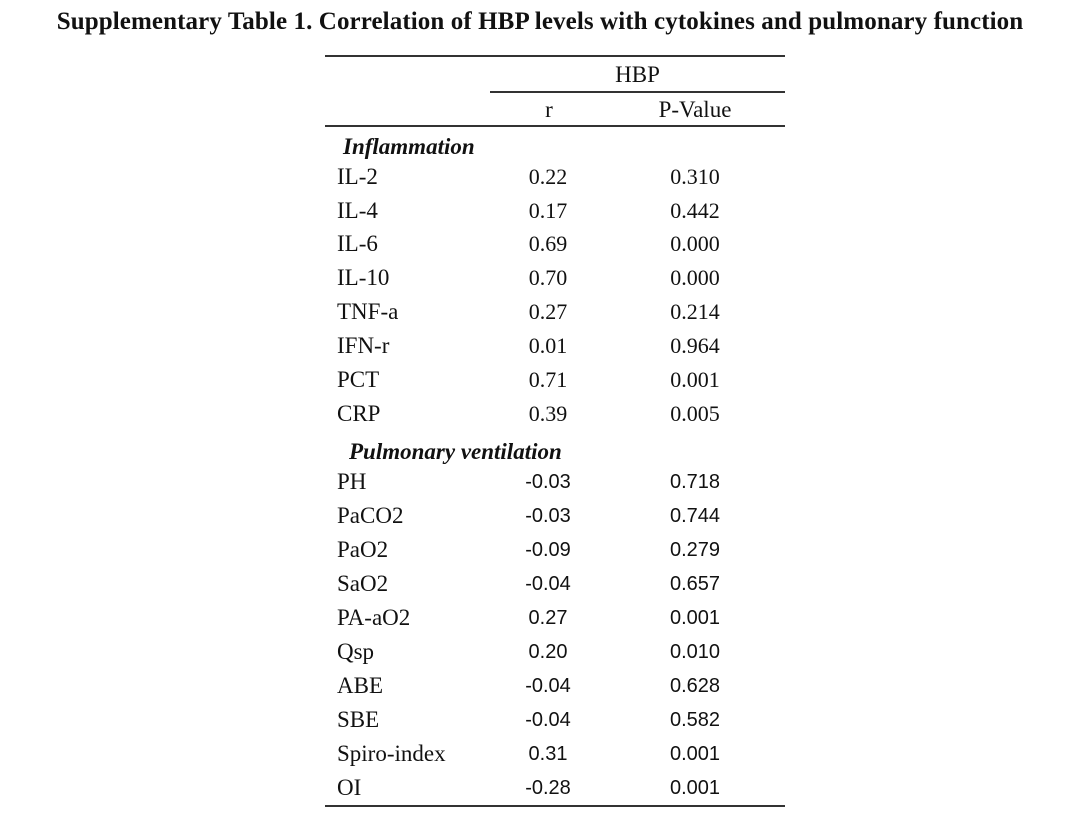 The width and height of the screenshot is (1080, 818). I want to click on row-label: ABE, so click(360, 685).